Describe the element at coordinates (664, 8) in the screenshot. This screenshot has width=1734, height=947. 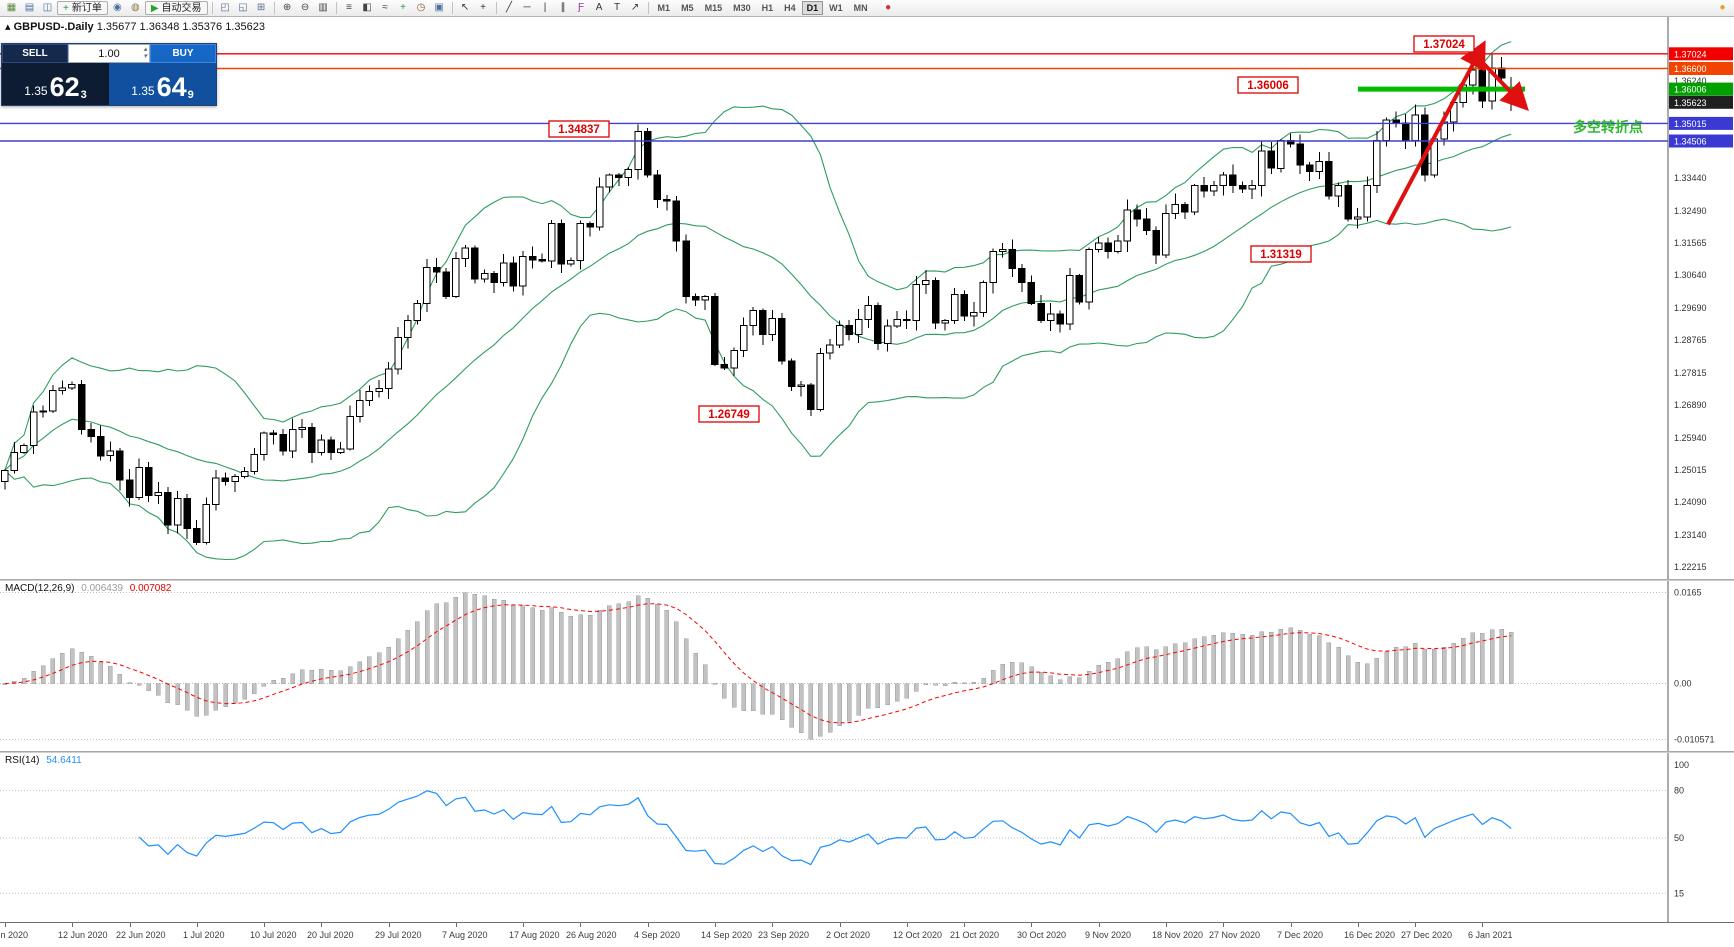
I see `timeframe-m1-button: M1` at that location.